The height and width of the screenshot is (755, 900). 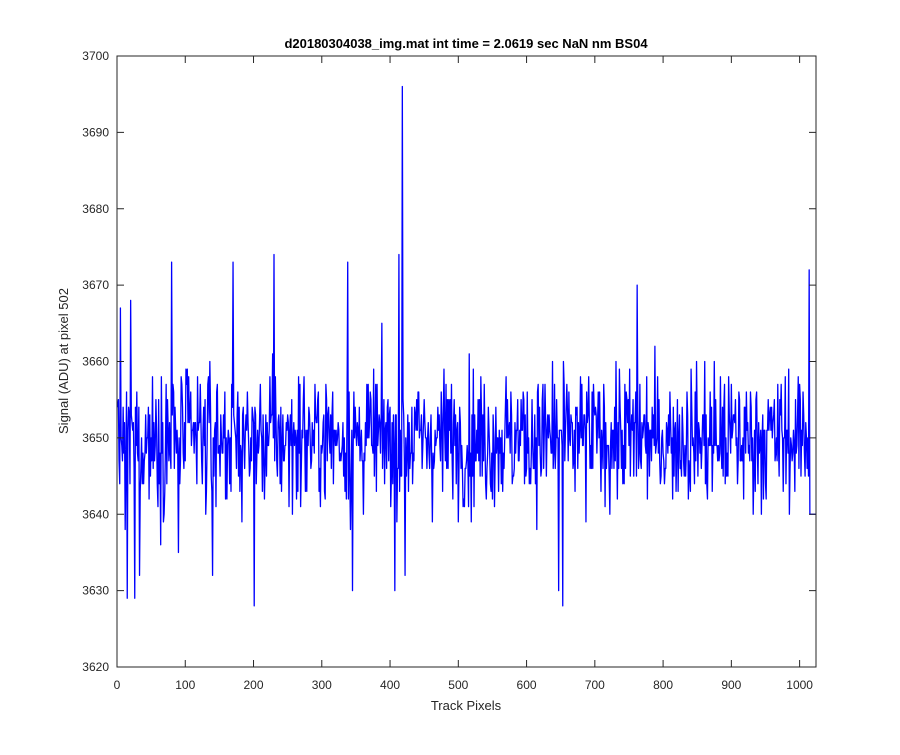 I want to click on y-tick-label: 3630, so click(x=95, y=591).